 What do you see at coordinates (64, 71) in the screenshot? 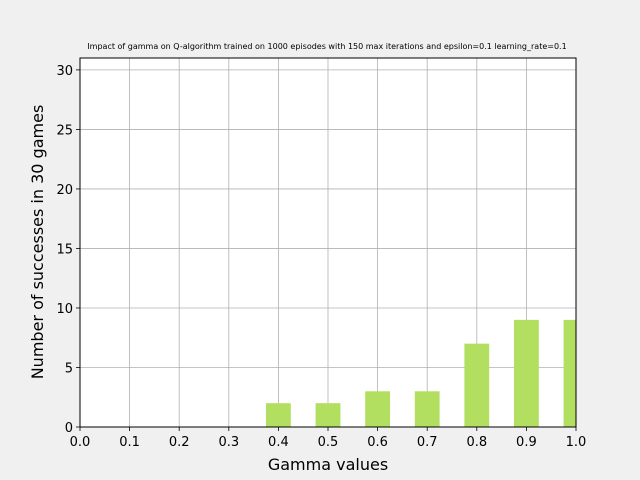
I see `y-tick-label: 30` at bounding box center [64, 71].